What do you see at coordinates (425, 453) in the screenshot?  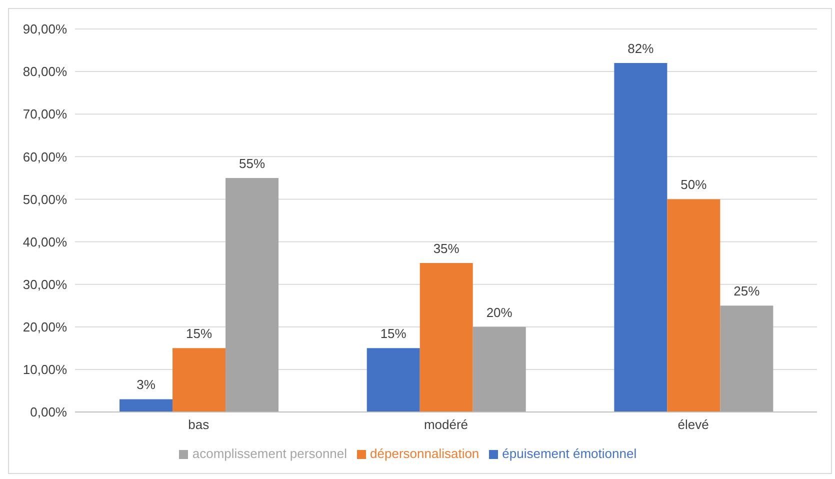 I see `legend-label: dépersonnalisation` at bounding box center [425, 453].